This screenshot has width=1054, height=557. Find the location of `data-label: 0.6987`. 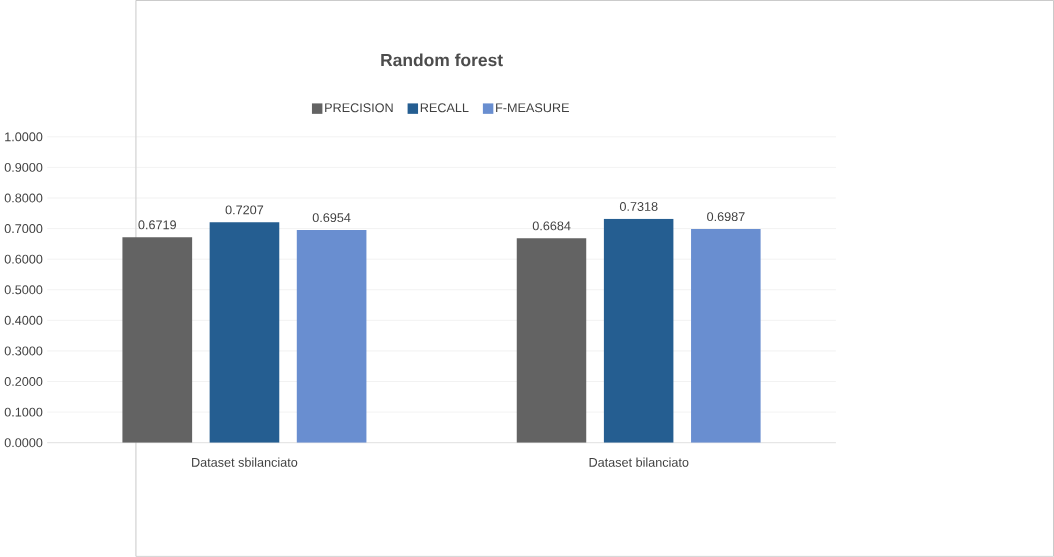

data-label: 0.6987 is located at coordinates (726, 217).